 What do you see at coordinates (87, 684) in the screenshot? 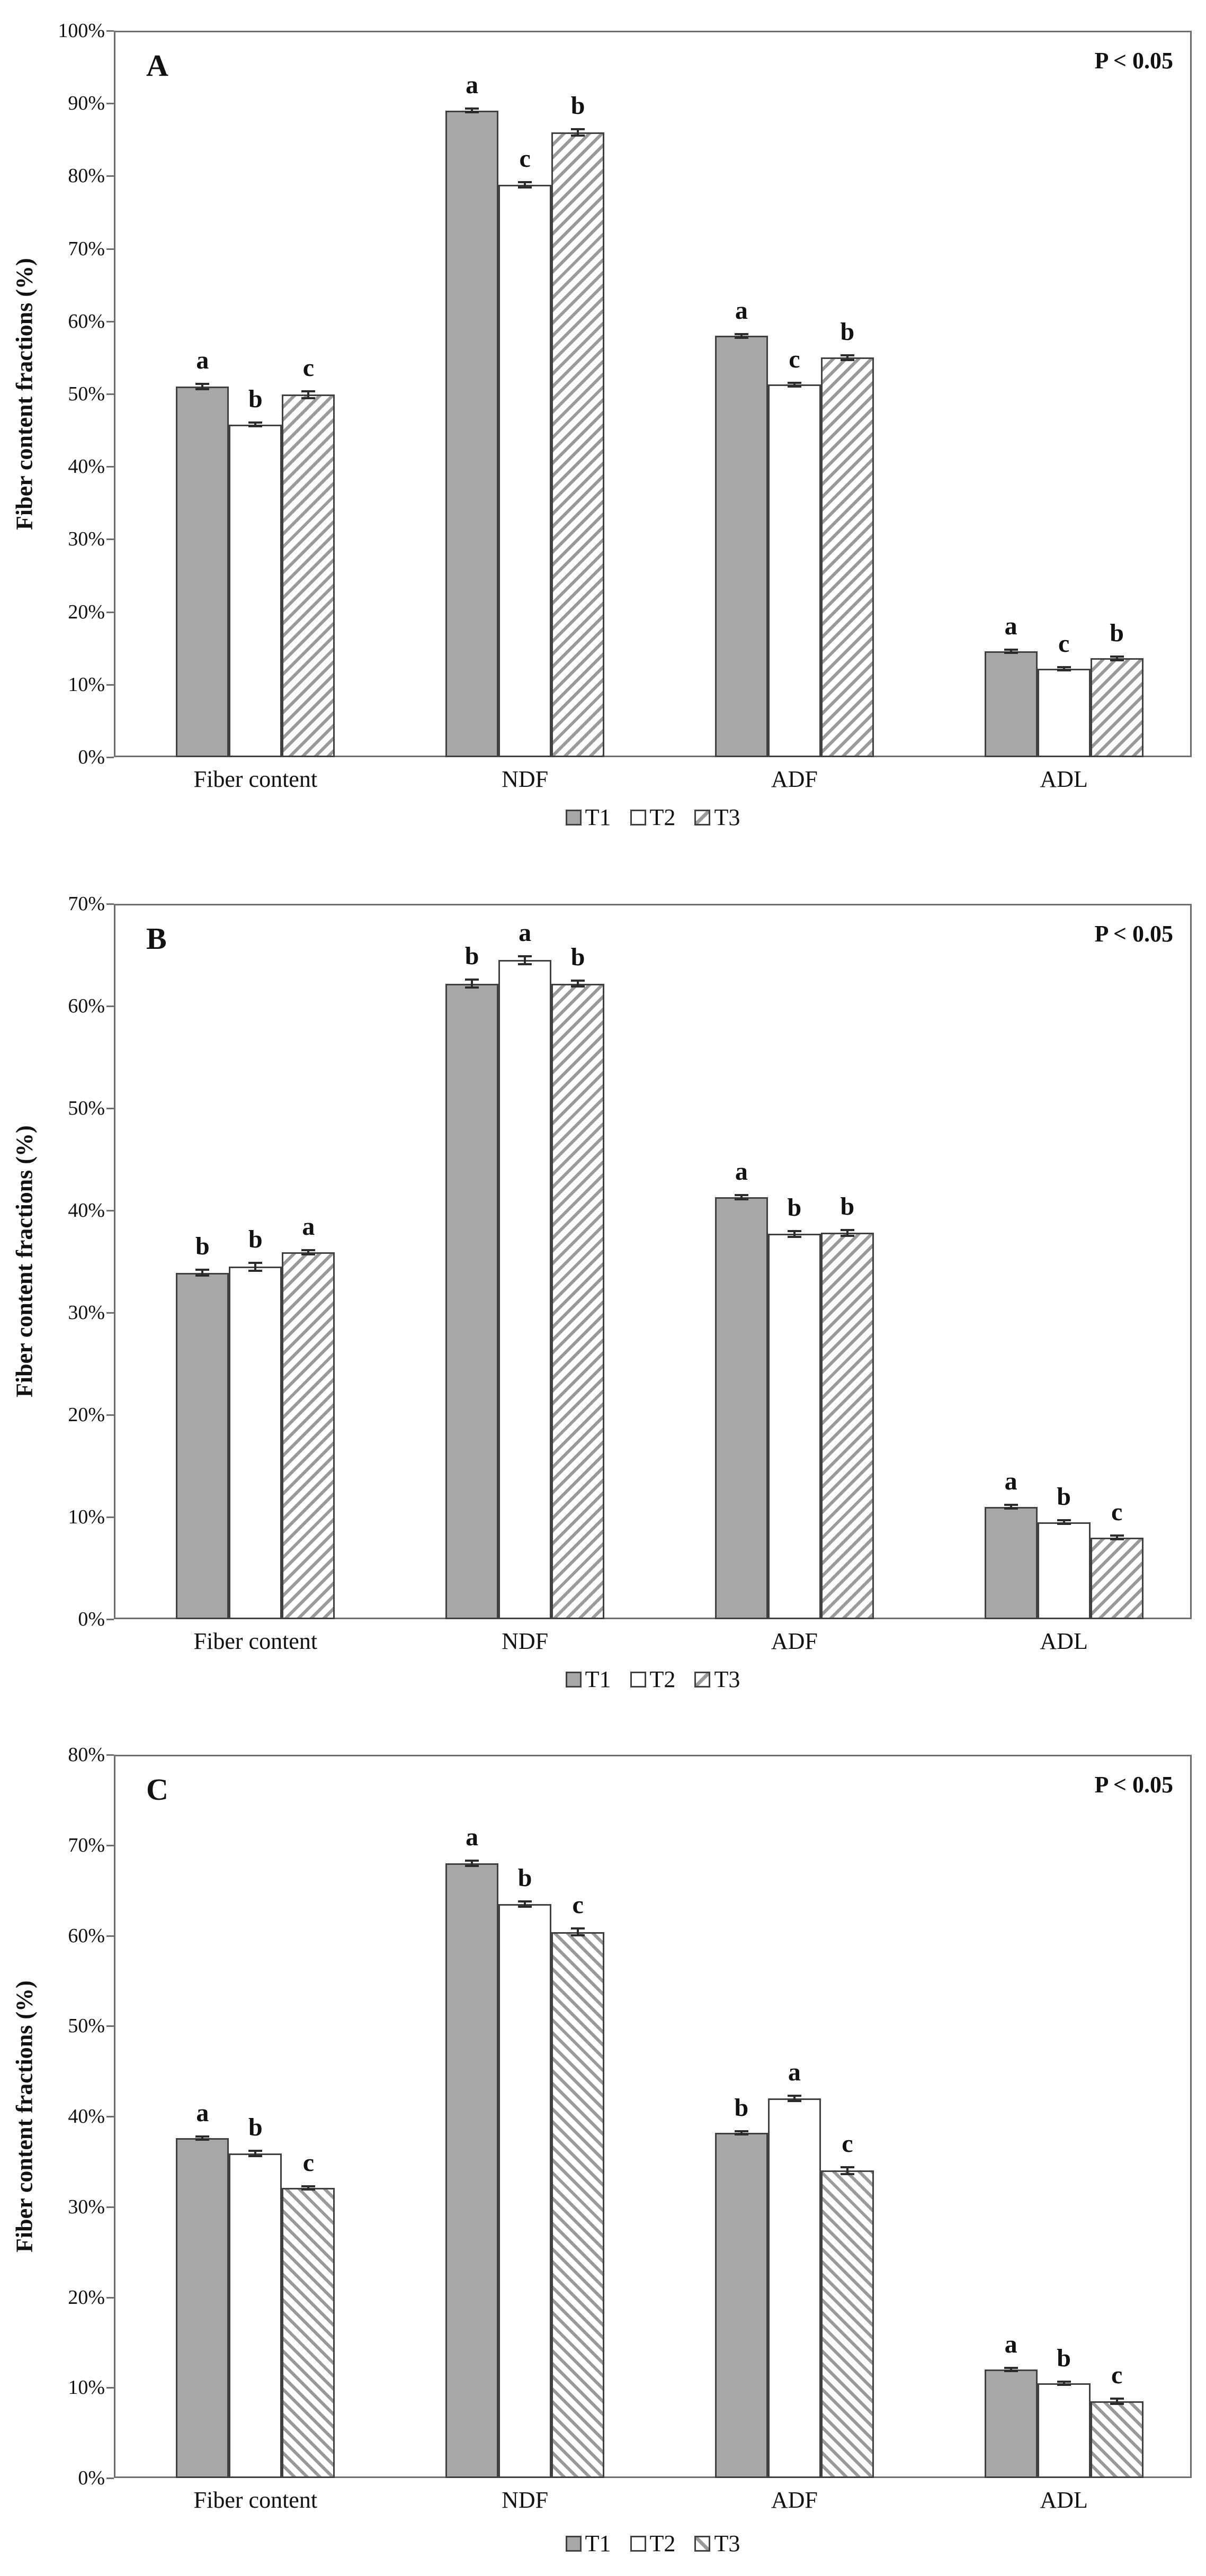
I see `y-tick-label: 10%` at bounding box center [87, 684].